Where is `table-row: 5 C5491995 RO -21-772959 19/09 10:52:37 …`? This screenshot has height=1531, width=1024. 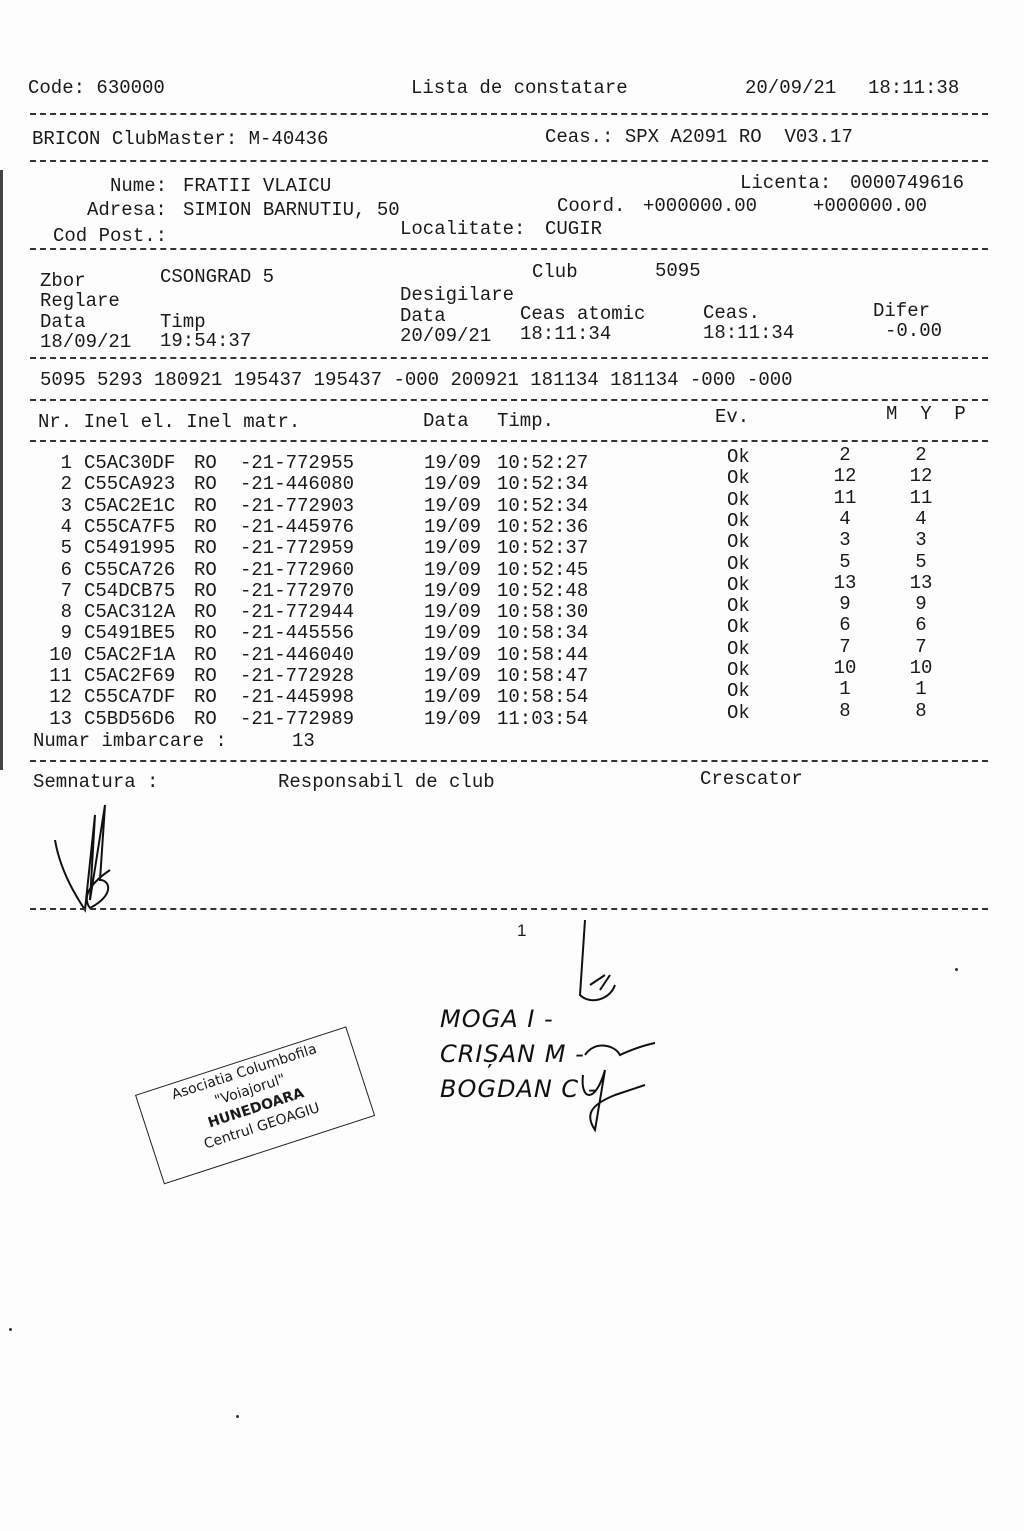 table-row: 5 C5491995 RO -21-772959 19/09 10:52:37 … is located at coordinates (512, 544).